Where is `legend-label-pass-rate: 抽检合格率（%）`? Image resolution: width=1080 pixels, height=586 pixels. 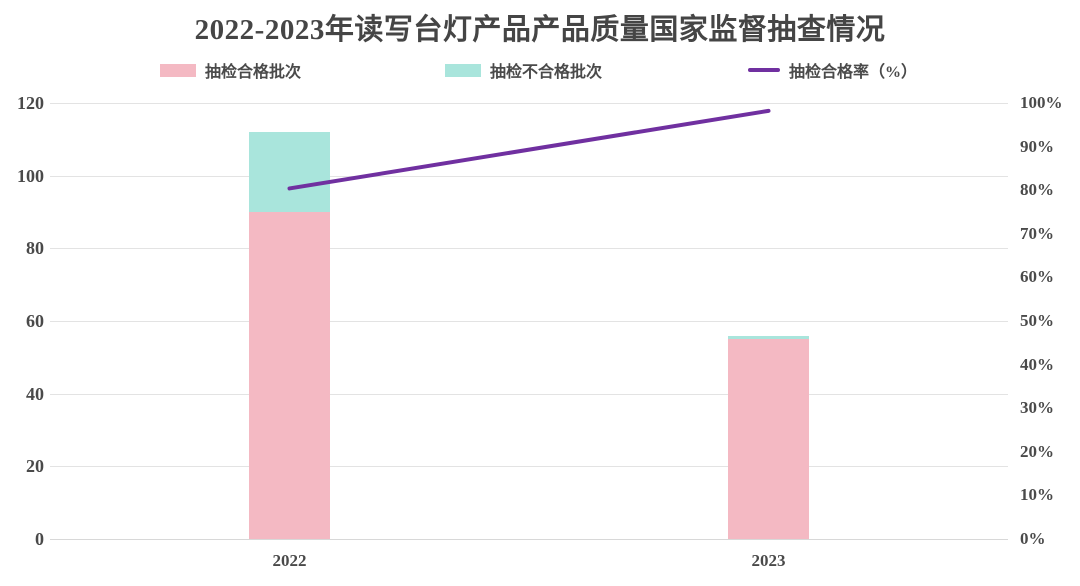
legend-label-pass-rate: 抽检合格率（%） is located at coordinates (853, 72).